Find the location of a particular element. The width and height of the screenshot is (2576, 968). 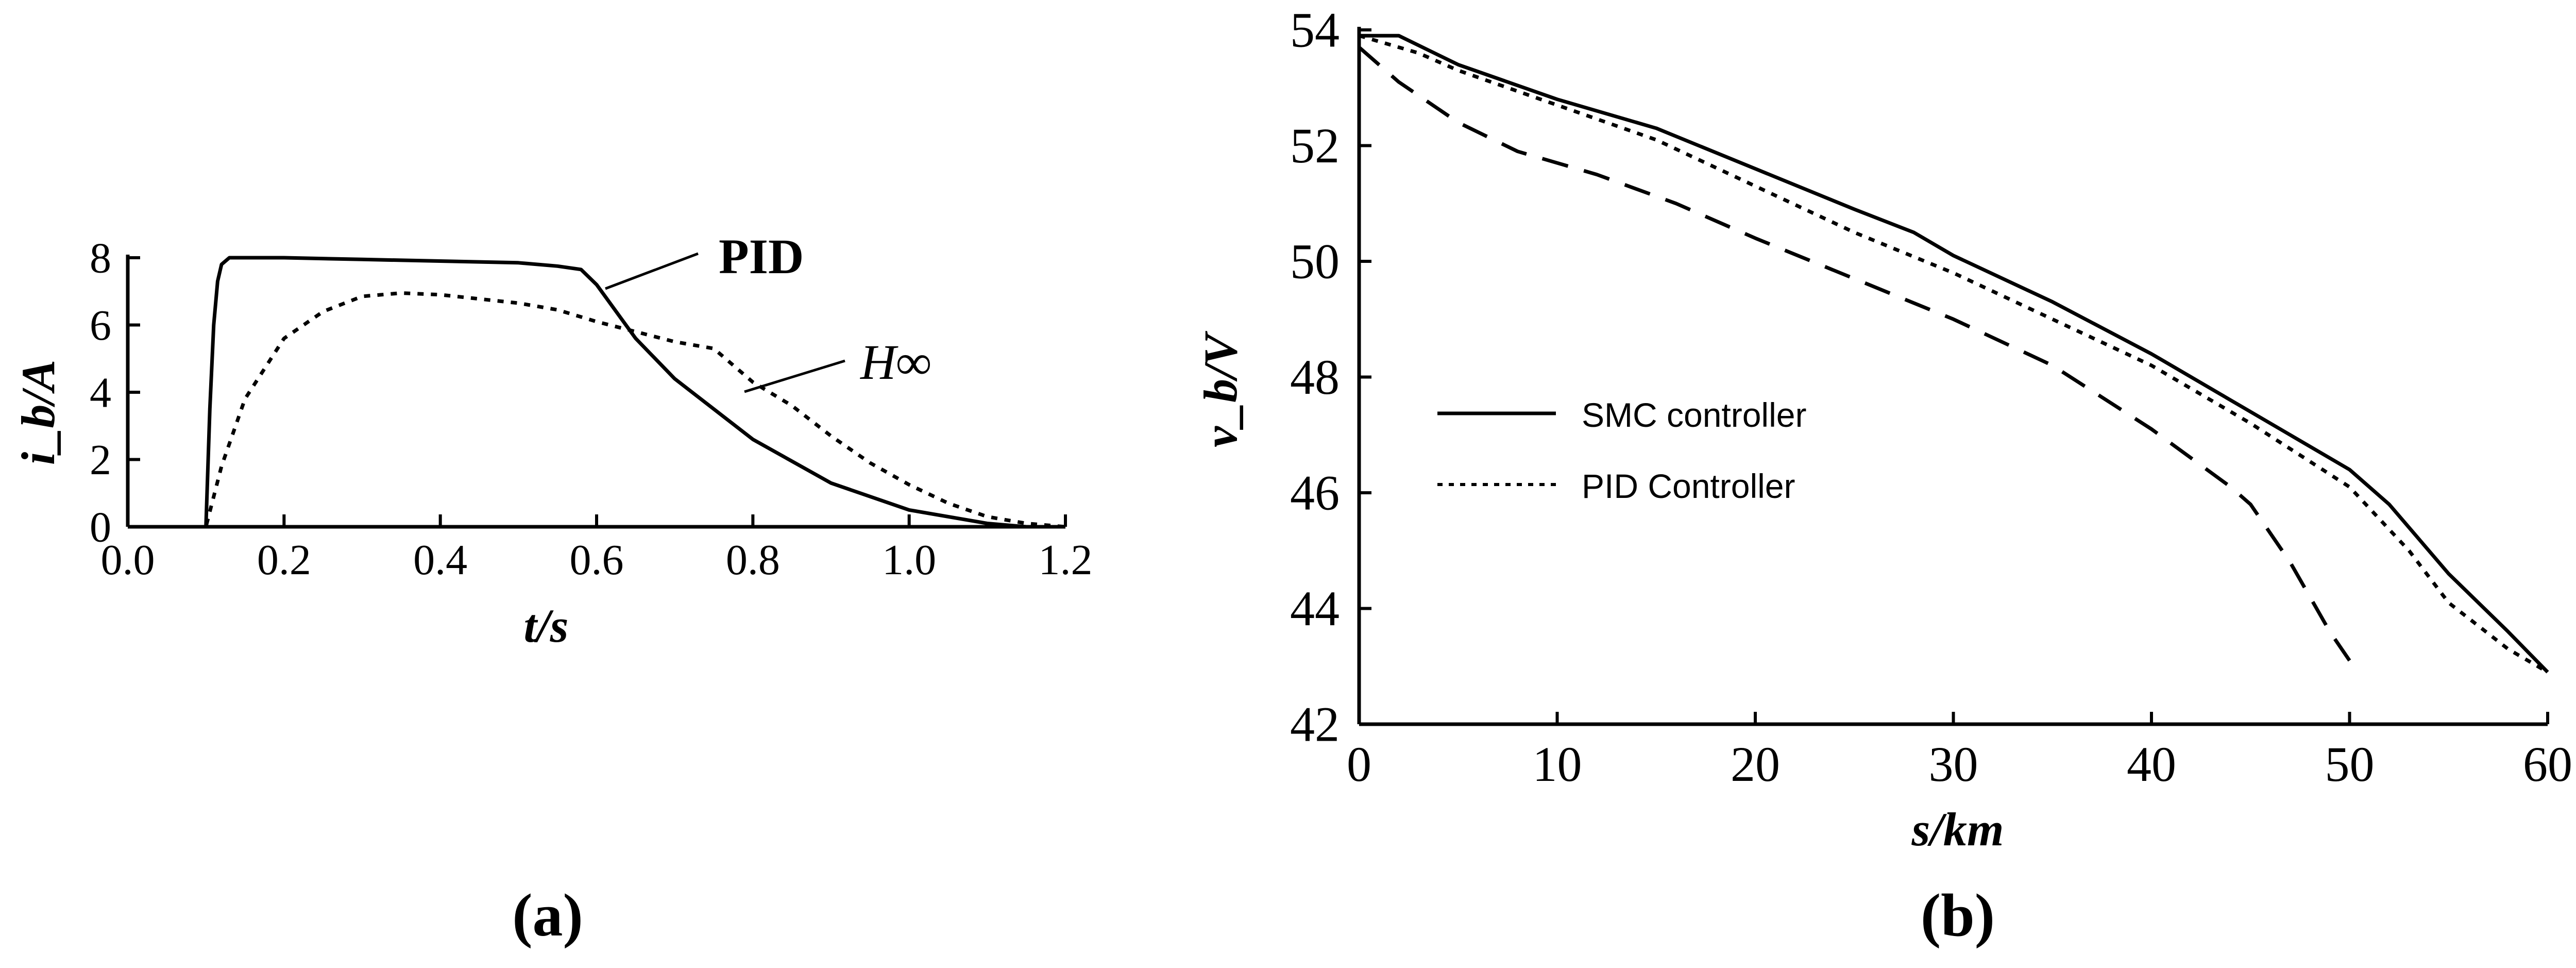

legend-label-smc: SMC controller is located at coordinates (1694, 415).